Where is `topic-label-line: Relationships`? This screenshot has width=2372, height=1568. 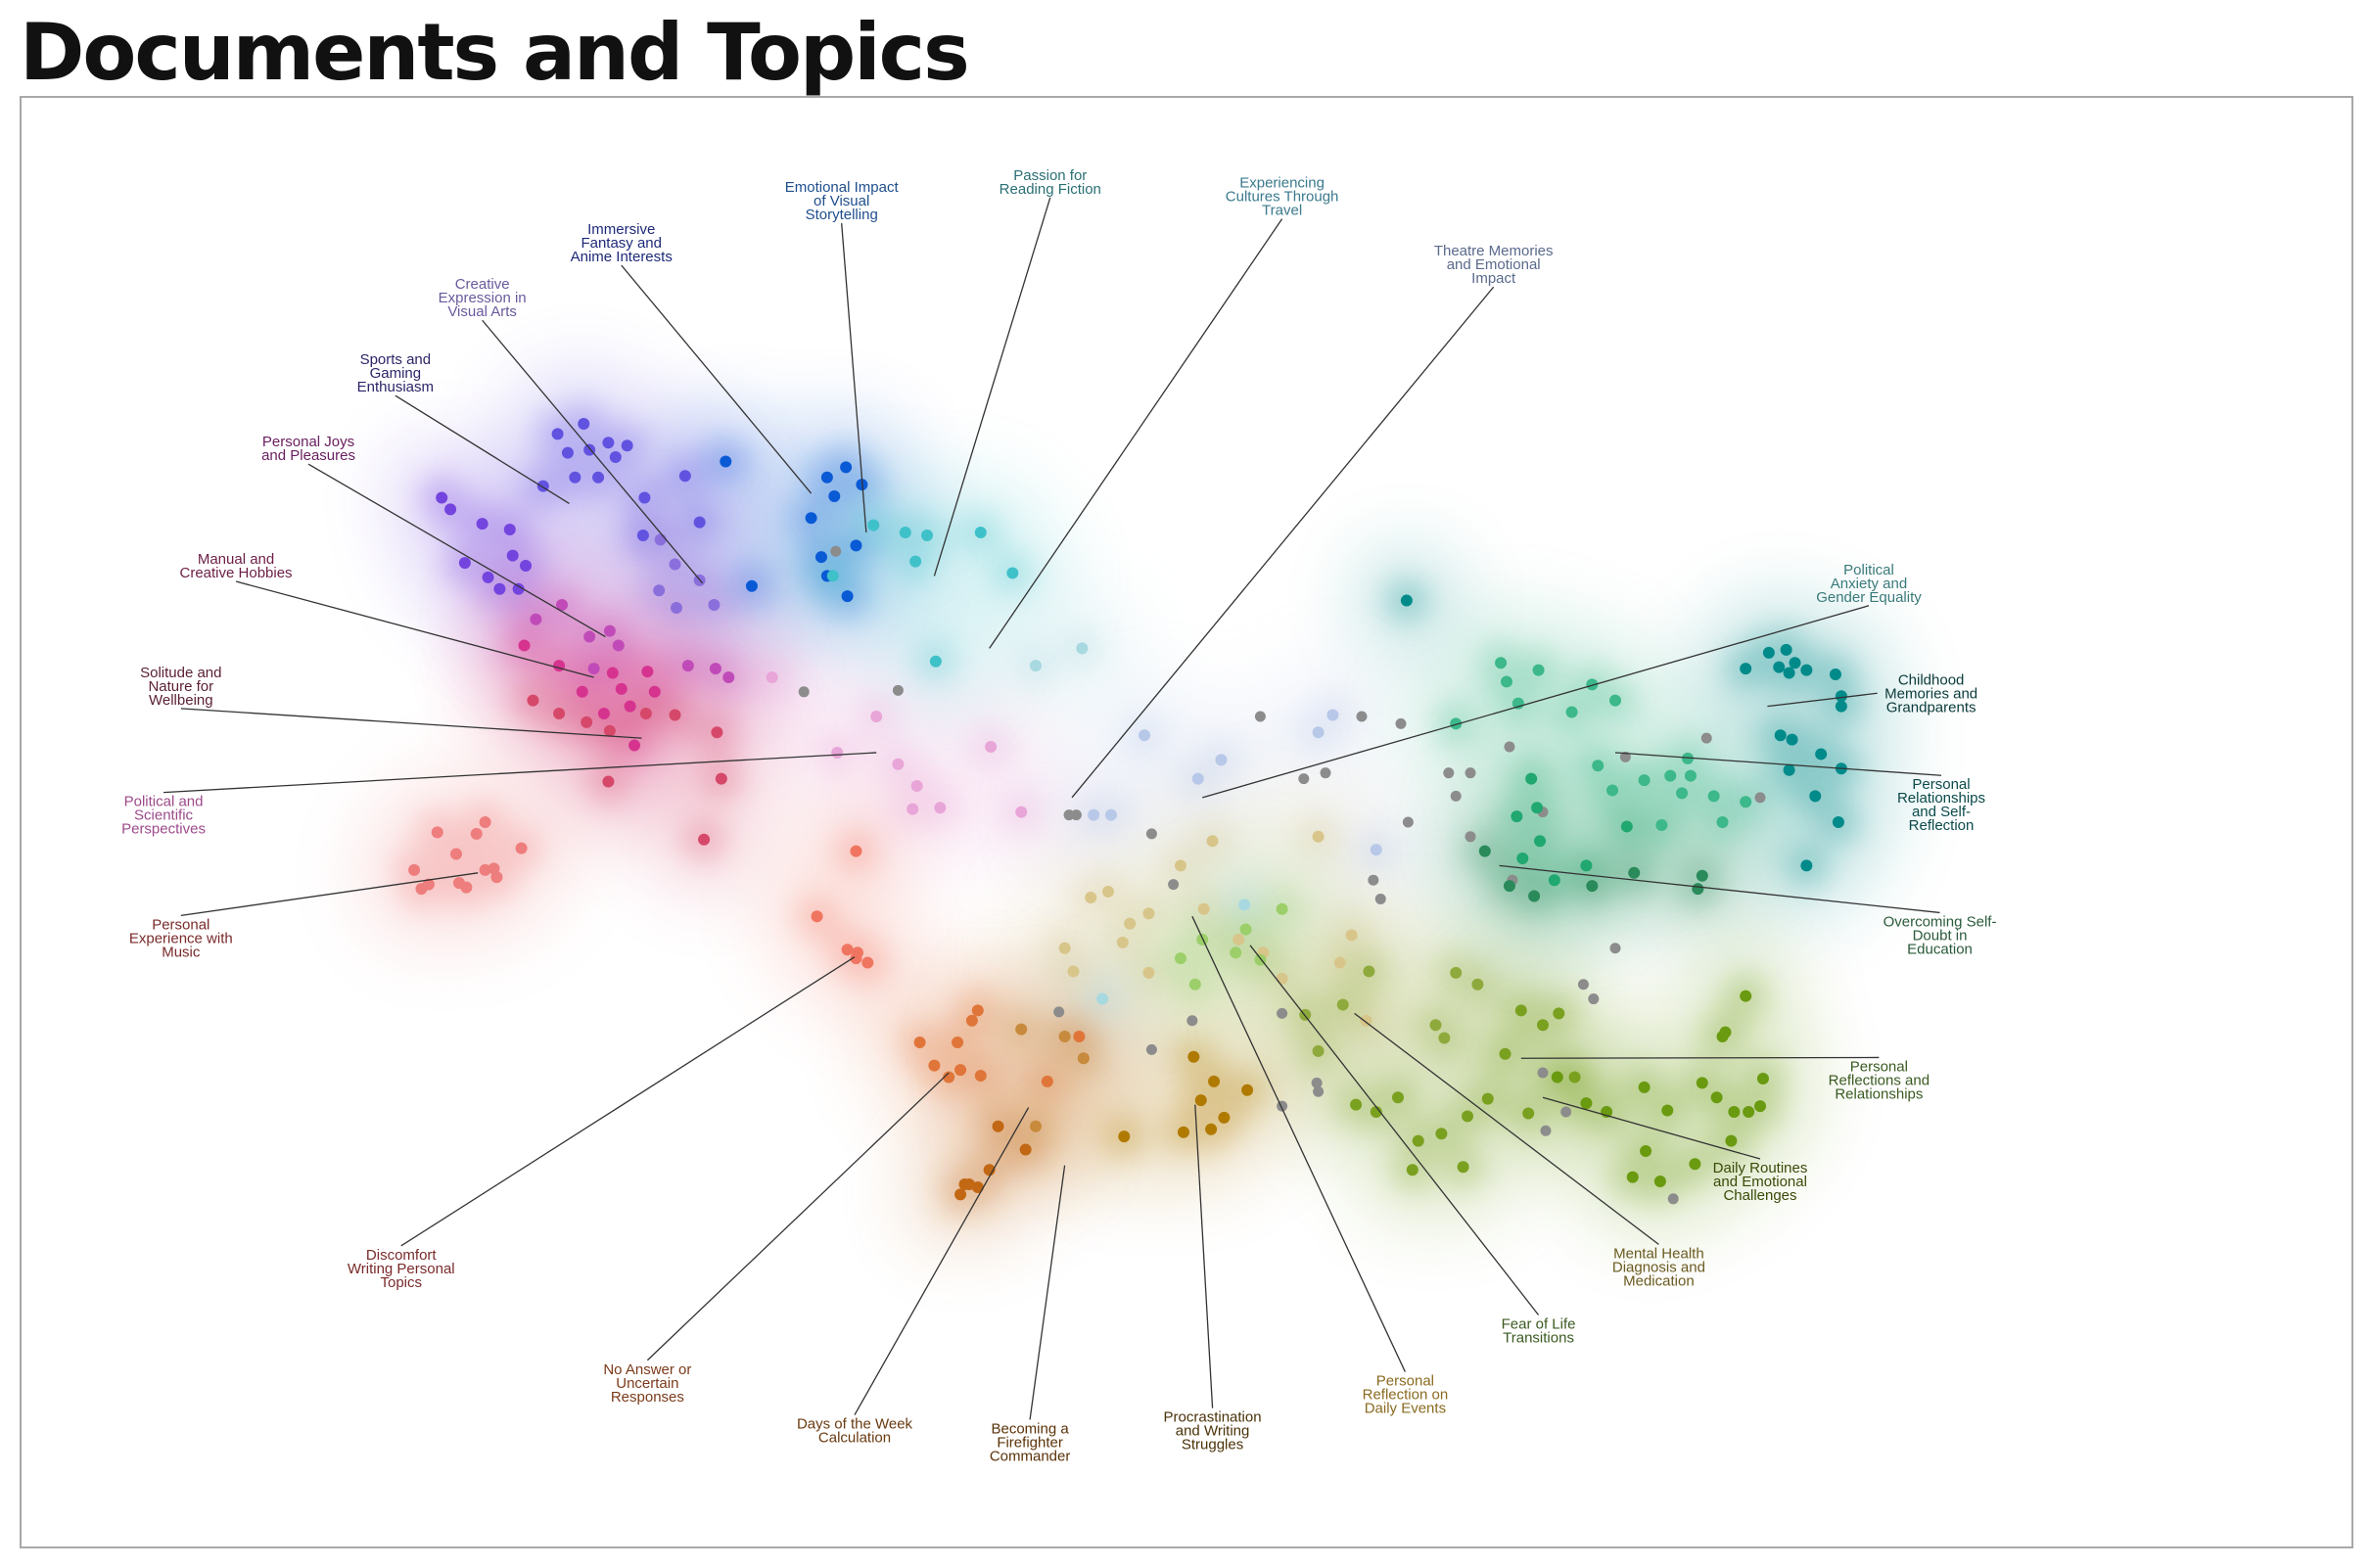
topic-label-line: Relationships is located at coordinates (1879, 1093).